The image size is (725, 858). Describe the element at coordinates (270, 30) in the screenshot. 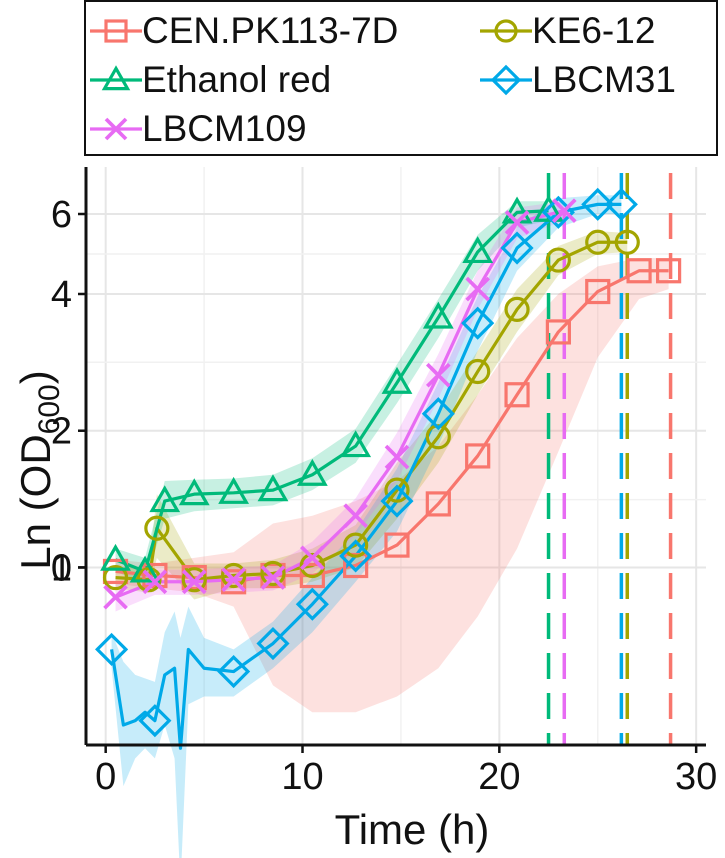

I see `legend-label-cen-pk113-7d: CEN.PK113-7D` at that location.